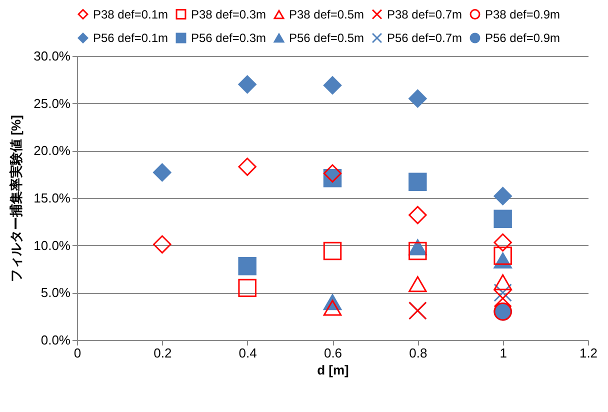 This screenshot has width=608, height=412. I want to click on x-tick-label: 1.2, so click(588, 353).